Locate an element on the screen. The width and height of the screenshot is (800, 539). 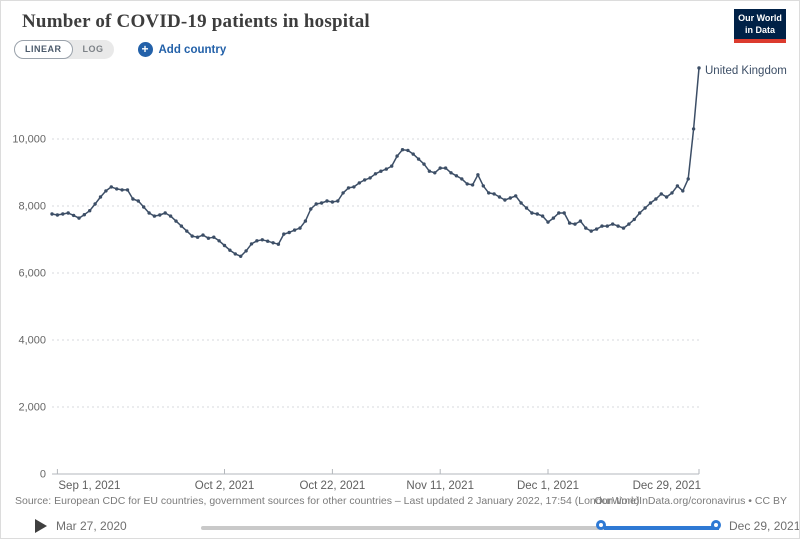
timeline-handle-end is located at coordinates (716, 525).